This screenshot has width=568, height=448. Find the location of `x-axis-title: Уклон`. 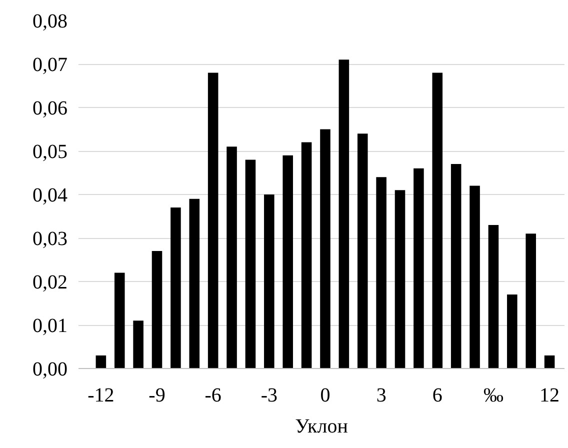

x-axis-title: Уклон is located at coordinates (321, 427).